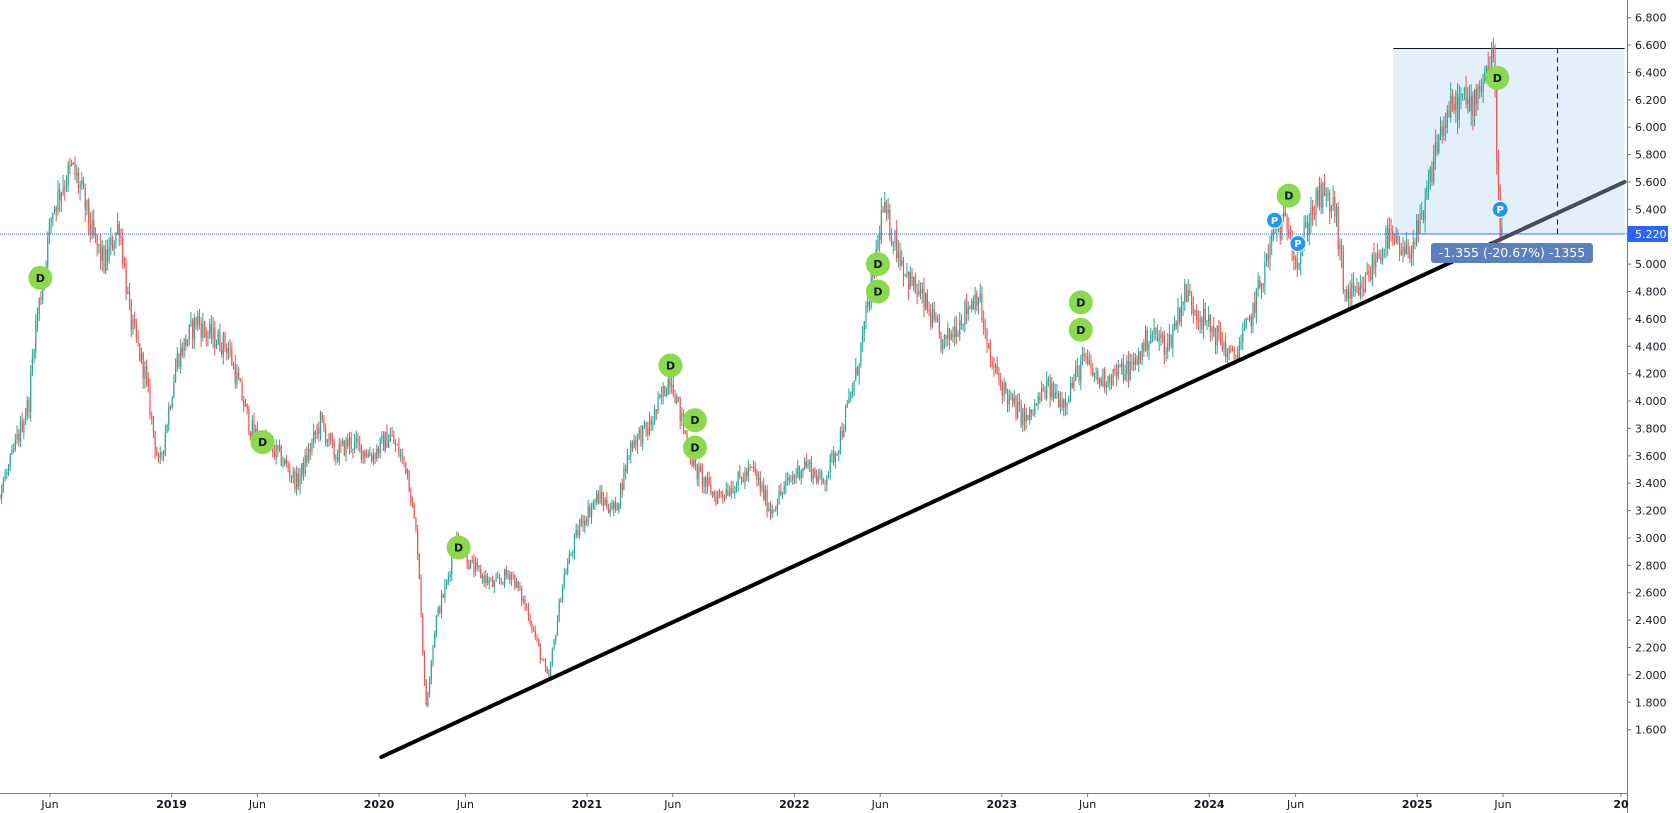  I want to click on p-event-marker-circle, so click(1275, 220).